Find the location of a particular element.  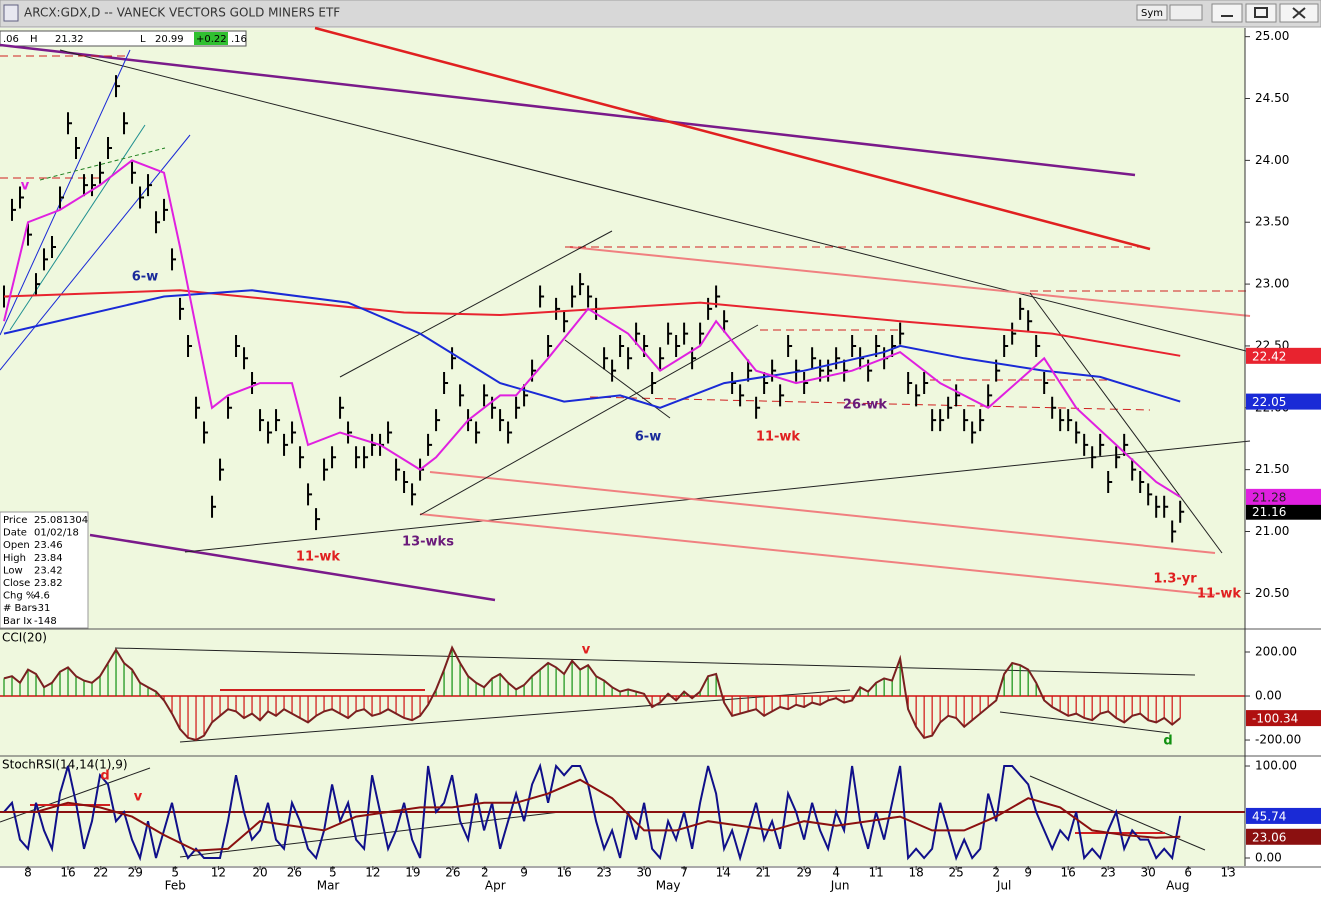

info-label: Bar Ix is located at coordinates (17, 621).